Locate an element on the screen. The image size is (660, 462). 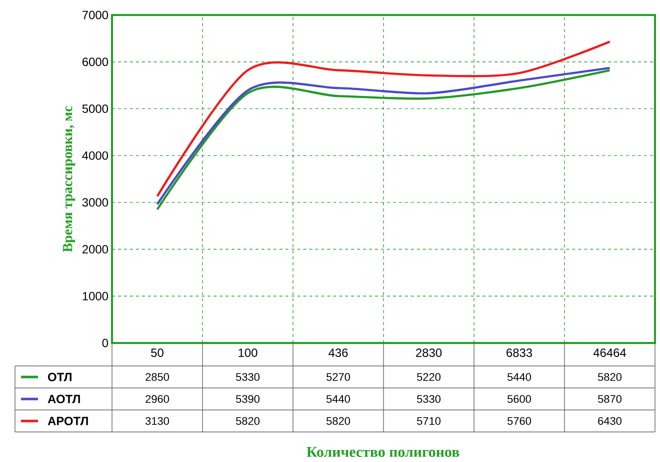
y-tick-label: 2000 is located at coordinates (95, 249).